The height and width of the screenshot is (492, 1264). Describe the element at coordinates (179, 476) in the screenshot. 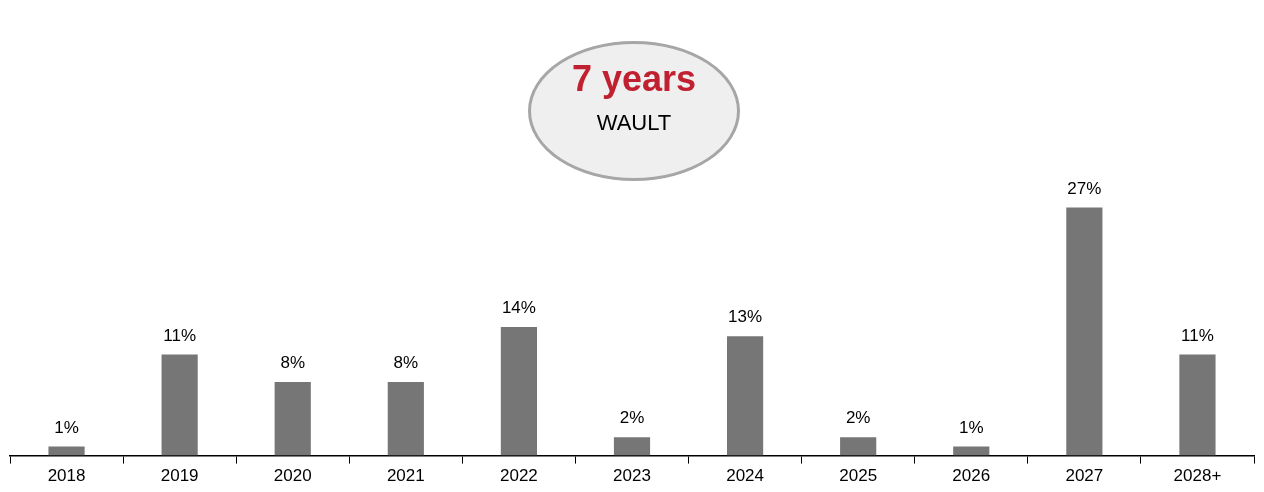

I see `x-tick-label: 2019` at that location.